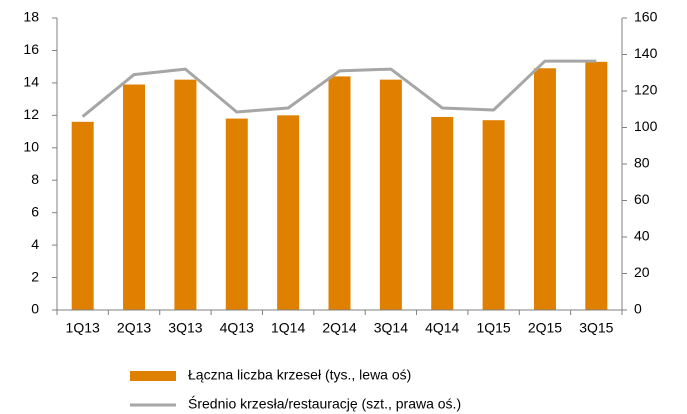 The width and height of the screenshot is (687, 414). What do you see at coordinates (391, 328) in the screenshot?
I see `x-tick-label: 3Q14` at bounding box center [391, 328].